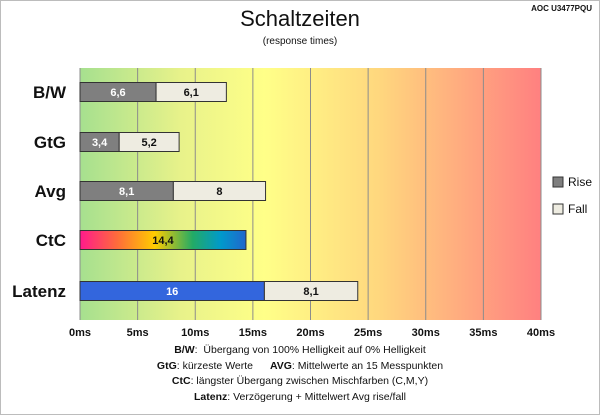  I want to click on value-label: 6,1, so click(191, 93).